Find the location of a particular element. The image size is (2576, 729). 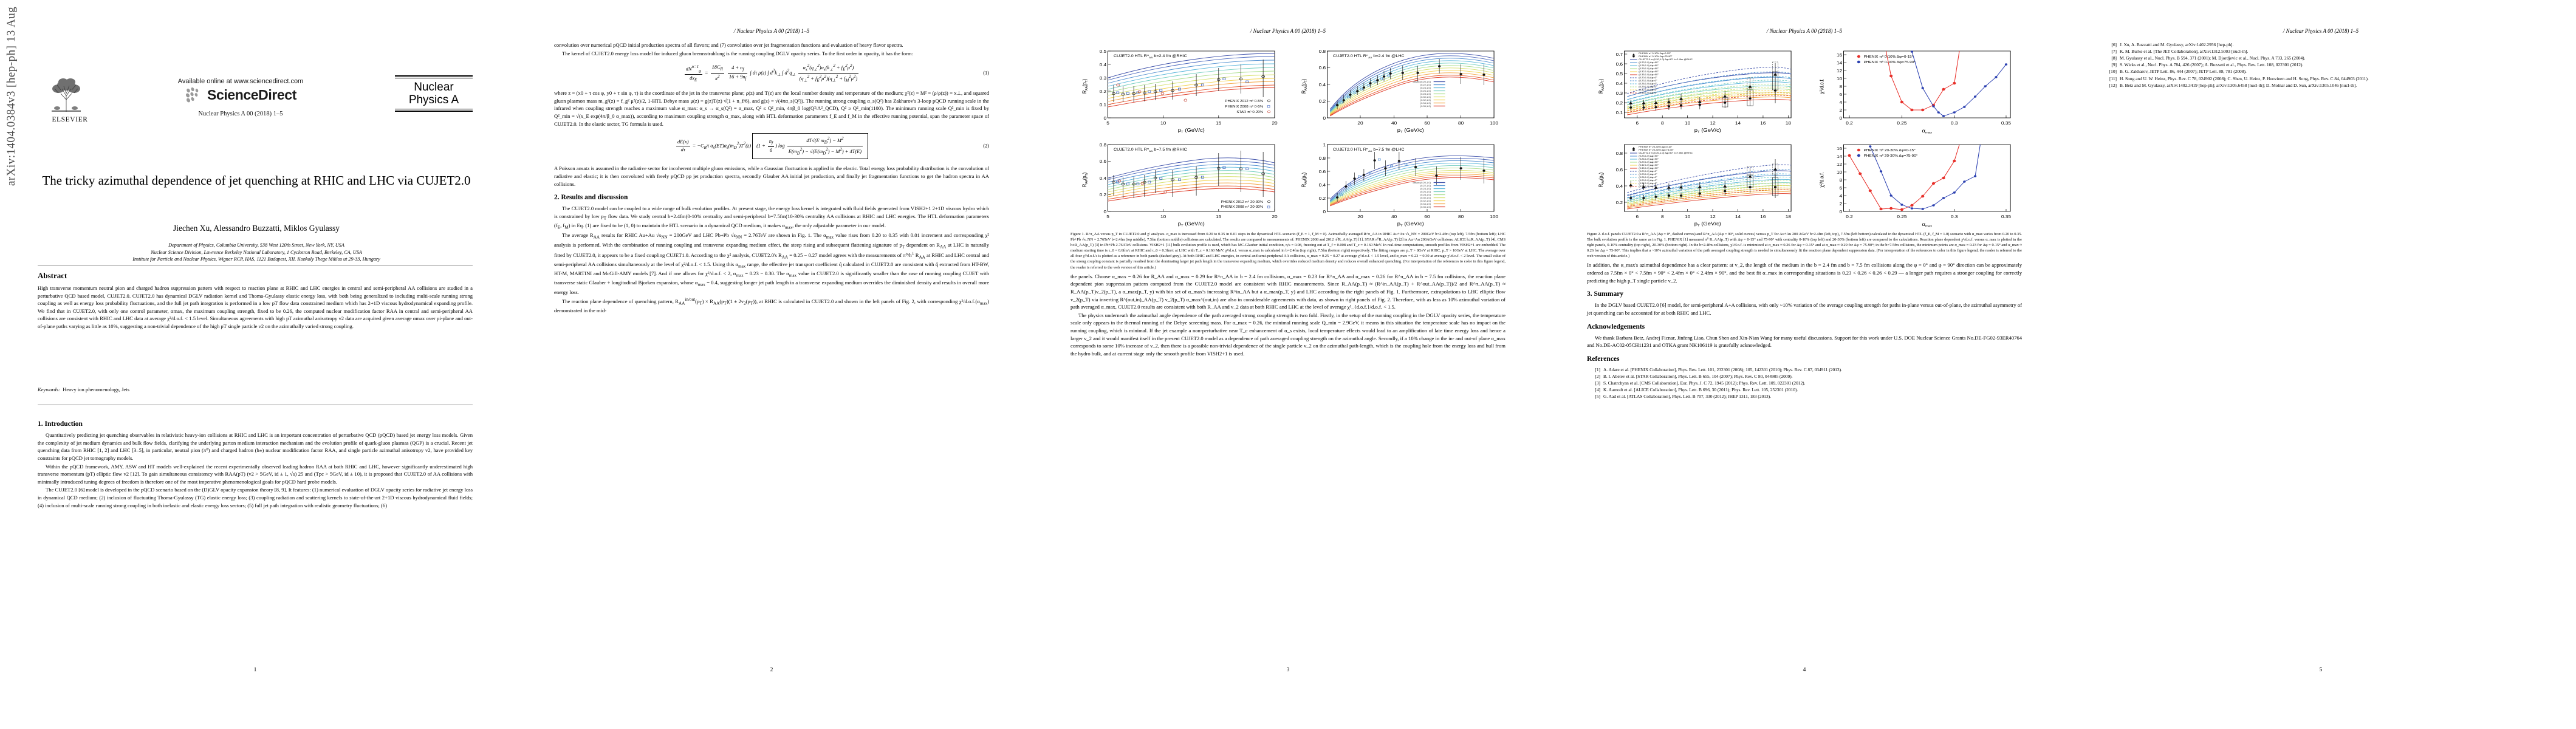

svg-text: αmax=(0.20,1.0) is located at coordinates (1421, 82).